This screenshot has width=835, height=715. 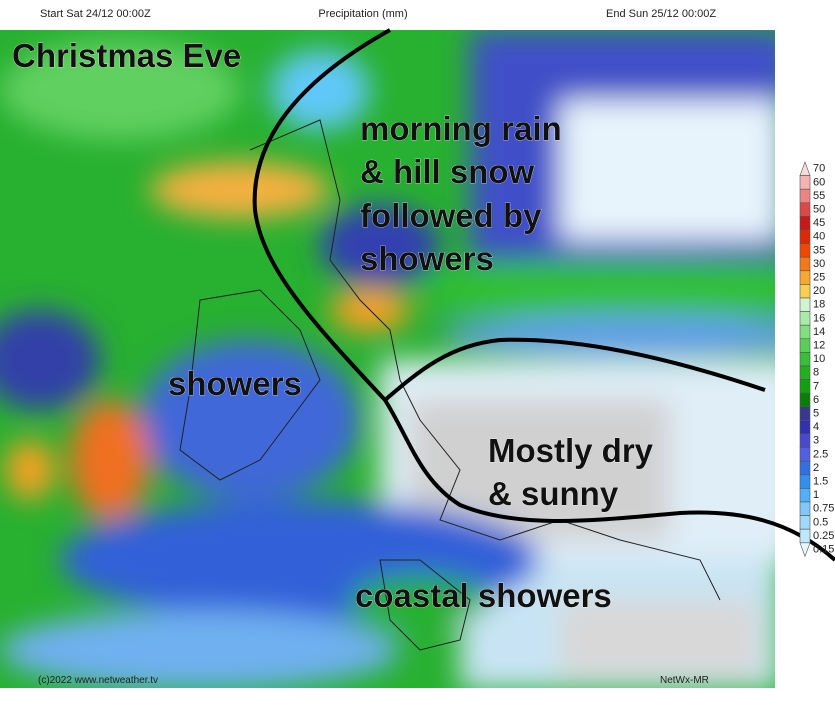 I want to click on annotation: followed by, so click(x=451, y=215).